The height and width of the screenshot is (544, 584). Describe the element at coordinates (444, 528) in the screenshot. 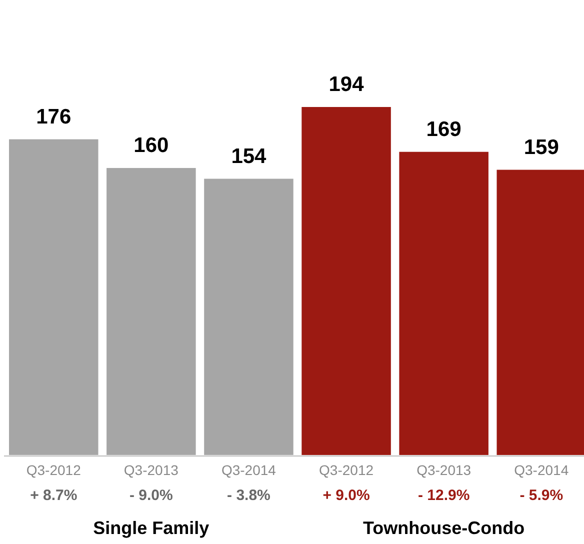

I see `text: Townhouse-Condo` at that location.